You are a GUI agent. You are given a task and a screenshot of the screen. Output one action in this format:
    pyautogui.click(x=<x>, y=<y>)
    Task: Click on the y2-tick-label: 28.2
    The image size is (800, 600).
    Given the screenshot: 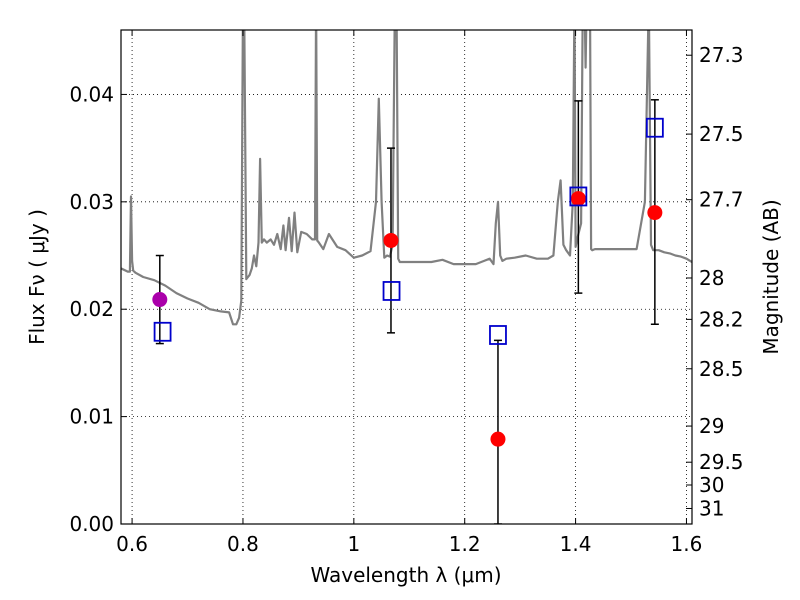 What is the action you would take?
    pyautogui.click(x=721, y=319)
    